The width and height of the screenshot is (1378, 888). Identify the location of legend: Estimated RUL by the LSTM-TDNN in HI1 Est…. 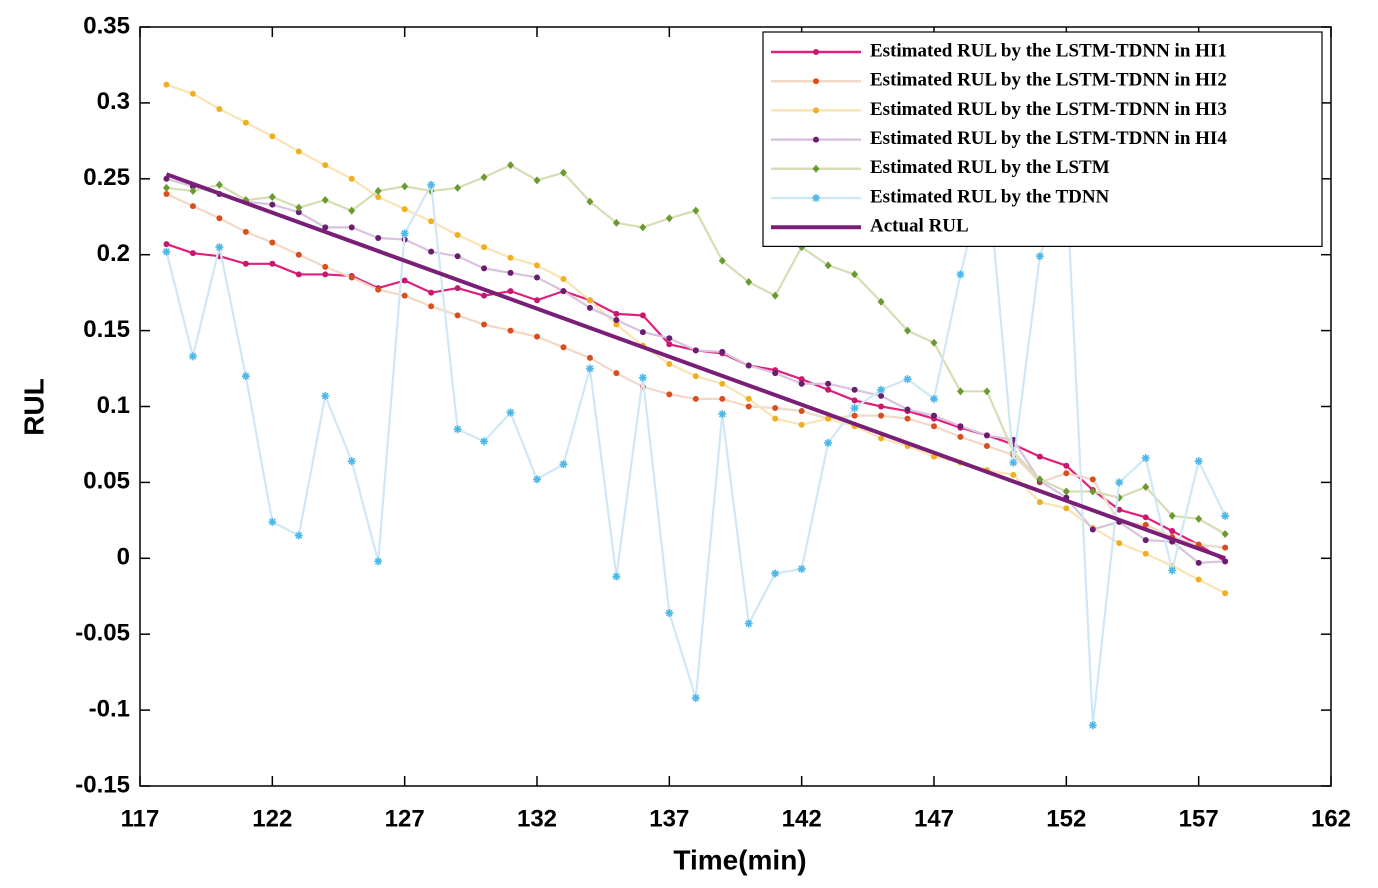
(1042, 139).